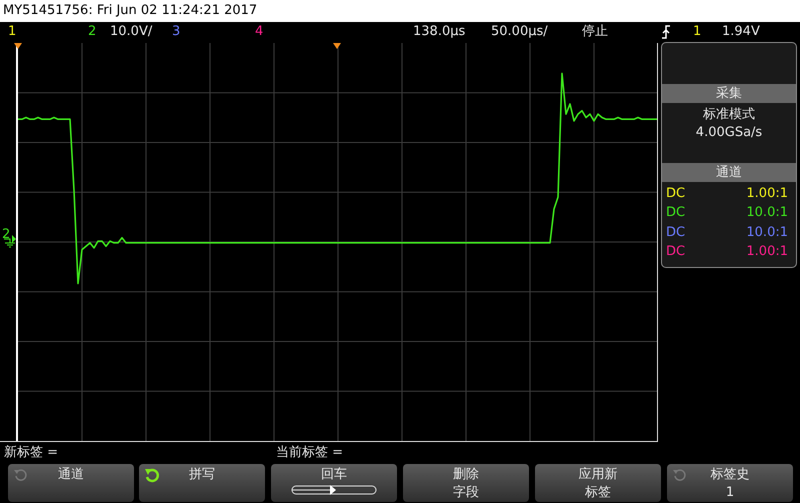 This screenshot has height=503, width=800. Describe the element at coordinates (202, 475) in the screenshot. I see `text: 拼写` at that location.